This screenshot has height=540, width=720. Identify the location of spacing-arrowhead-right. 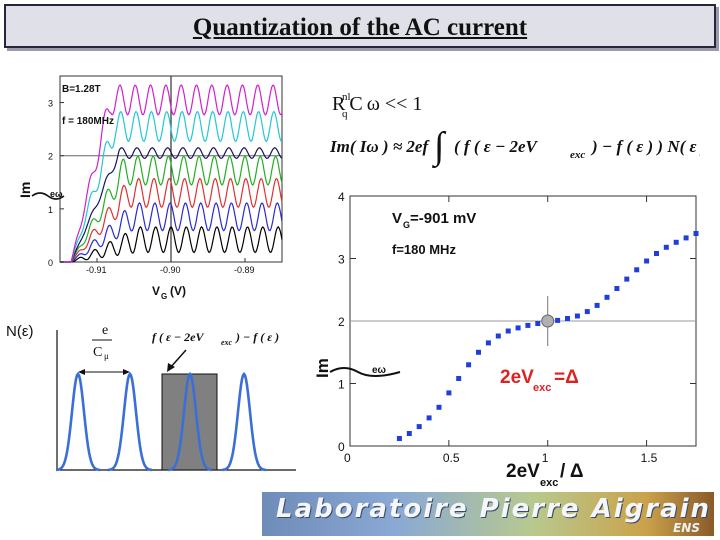
(126, 372).